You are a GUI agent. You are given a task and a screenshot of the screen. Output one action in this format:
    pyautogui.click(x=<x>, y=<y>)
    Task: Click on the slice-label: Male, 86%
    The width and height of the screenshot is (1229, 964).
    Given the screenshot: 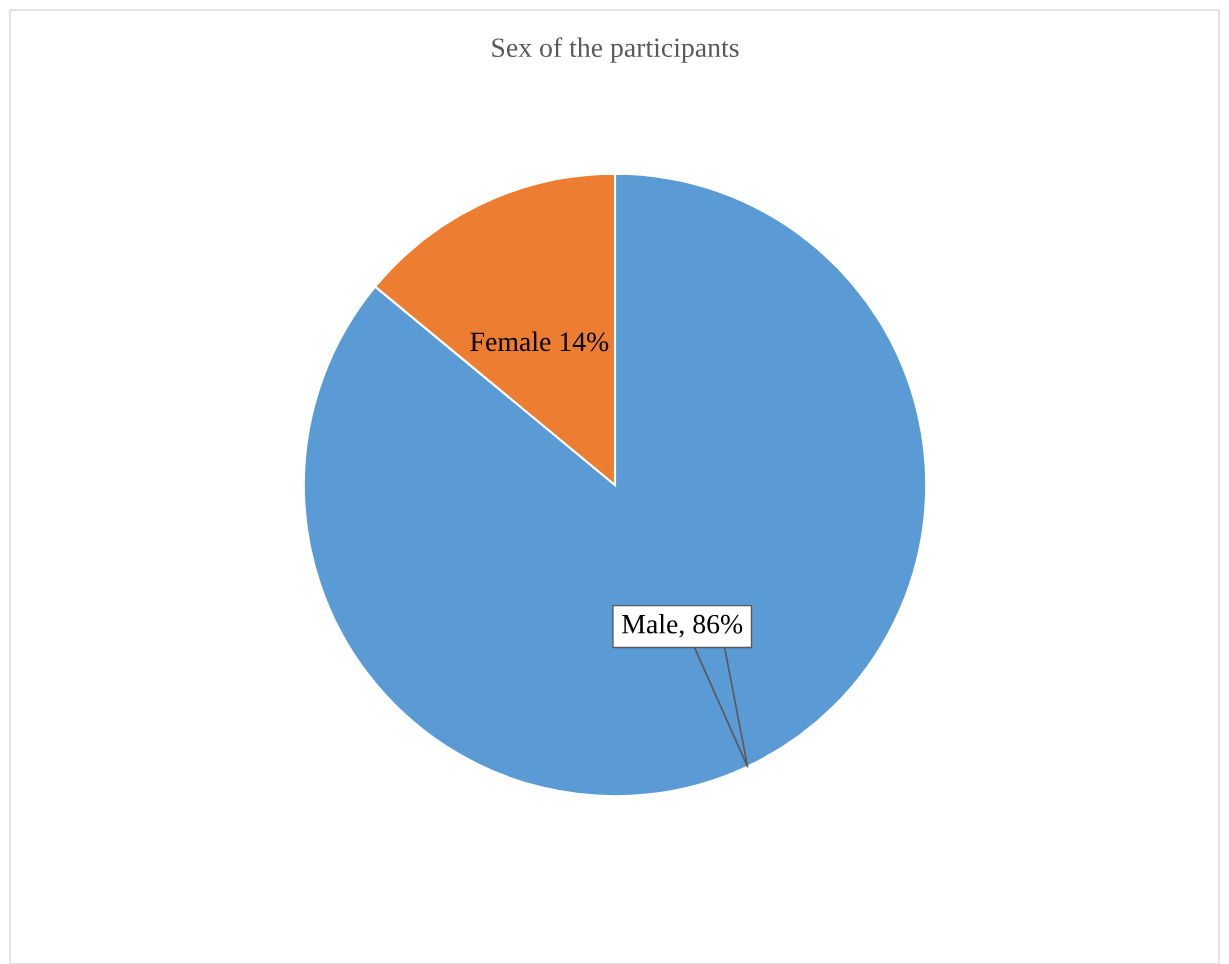 What is the action you would take?
    pyautogui.click(x=682, y=626)
    